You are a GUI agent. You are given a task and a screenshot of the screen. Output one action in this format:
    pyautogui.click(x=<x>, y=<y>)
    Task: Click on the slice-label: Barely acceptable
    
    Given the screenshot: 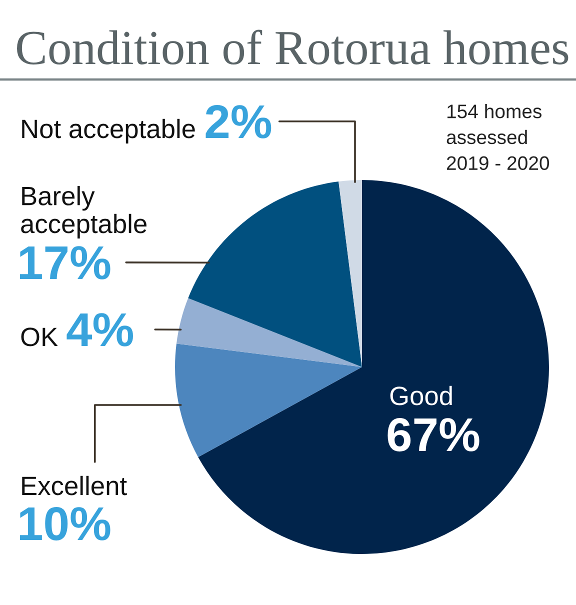 What is the action you would take?
    pyautogui.click(x=83, y=212)
    